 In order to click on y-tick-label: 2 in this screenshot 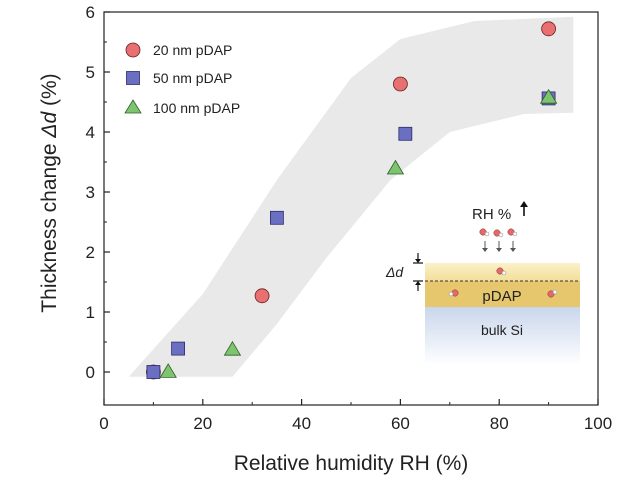, I will do `click(90, 252)`.